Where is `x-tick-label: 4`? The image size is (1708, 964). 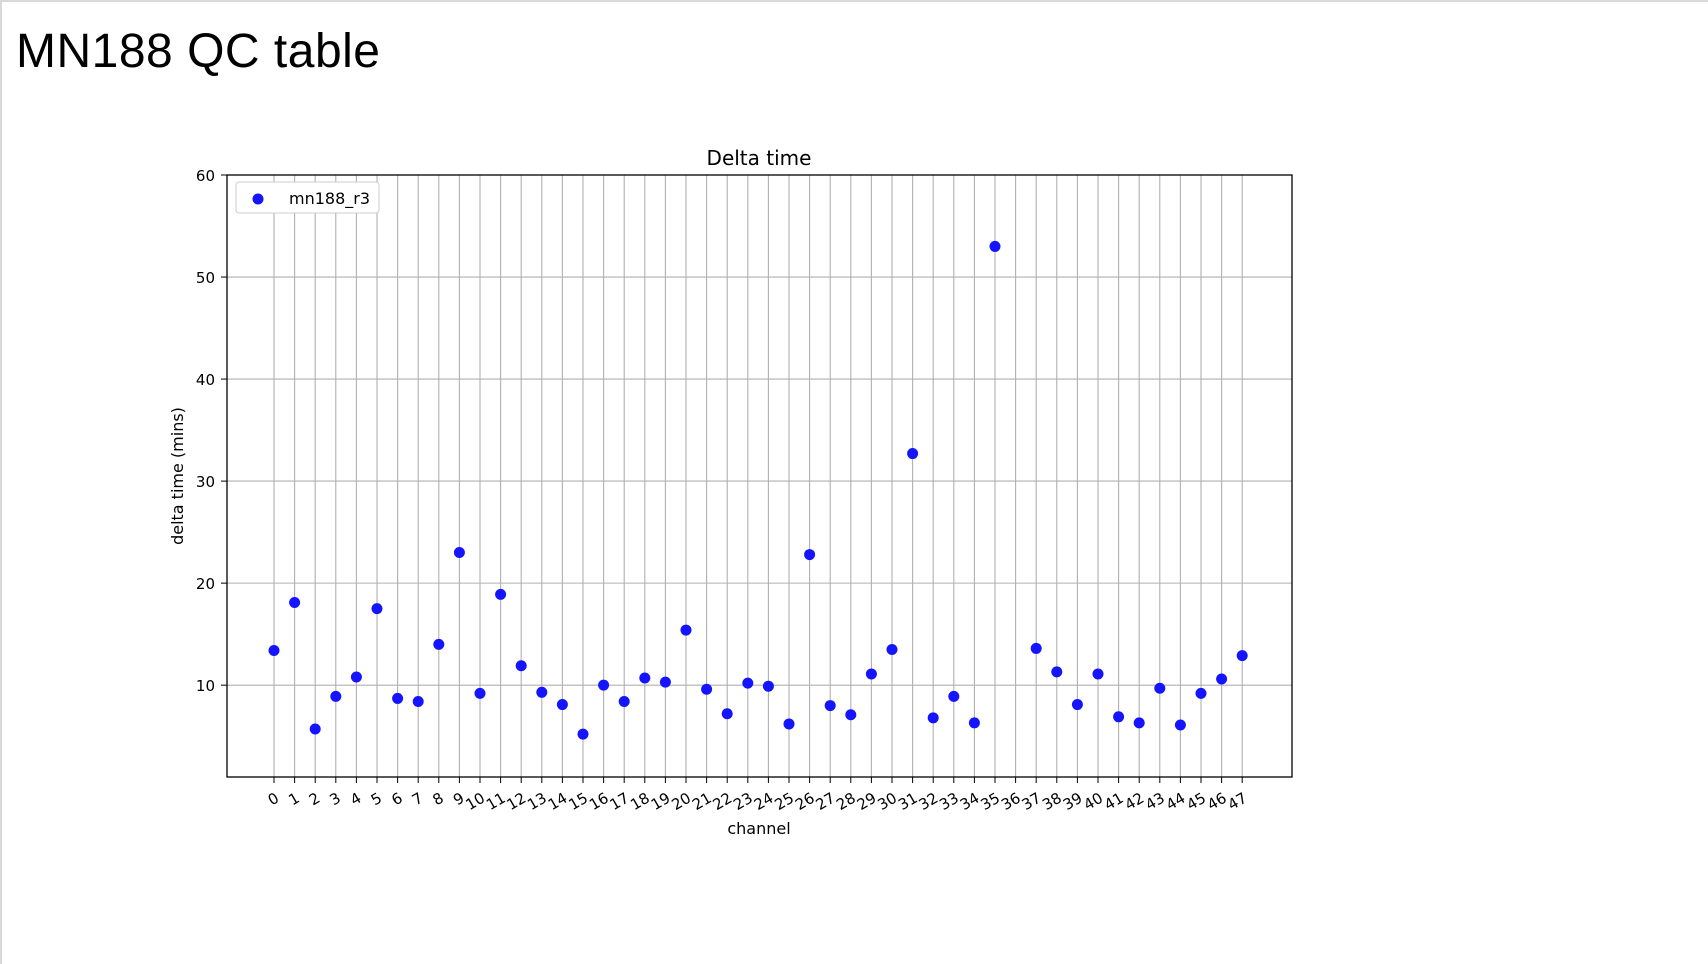 x-tick-label: 4 is located at coordinates (355, 799).